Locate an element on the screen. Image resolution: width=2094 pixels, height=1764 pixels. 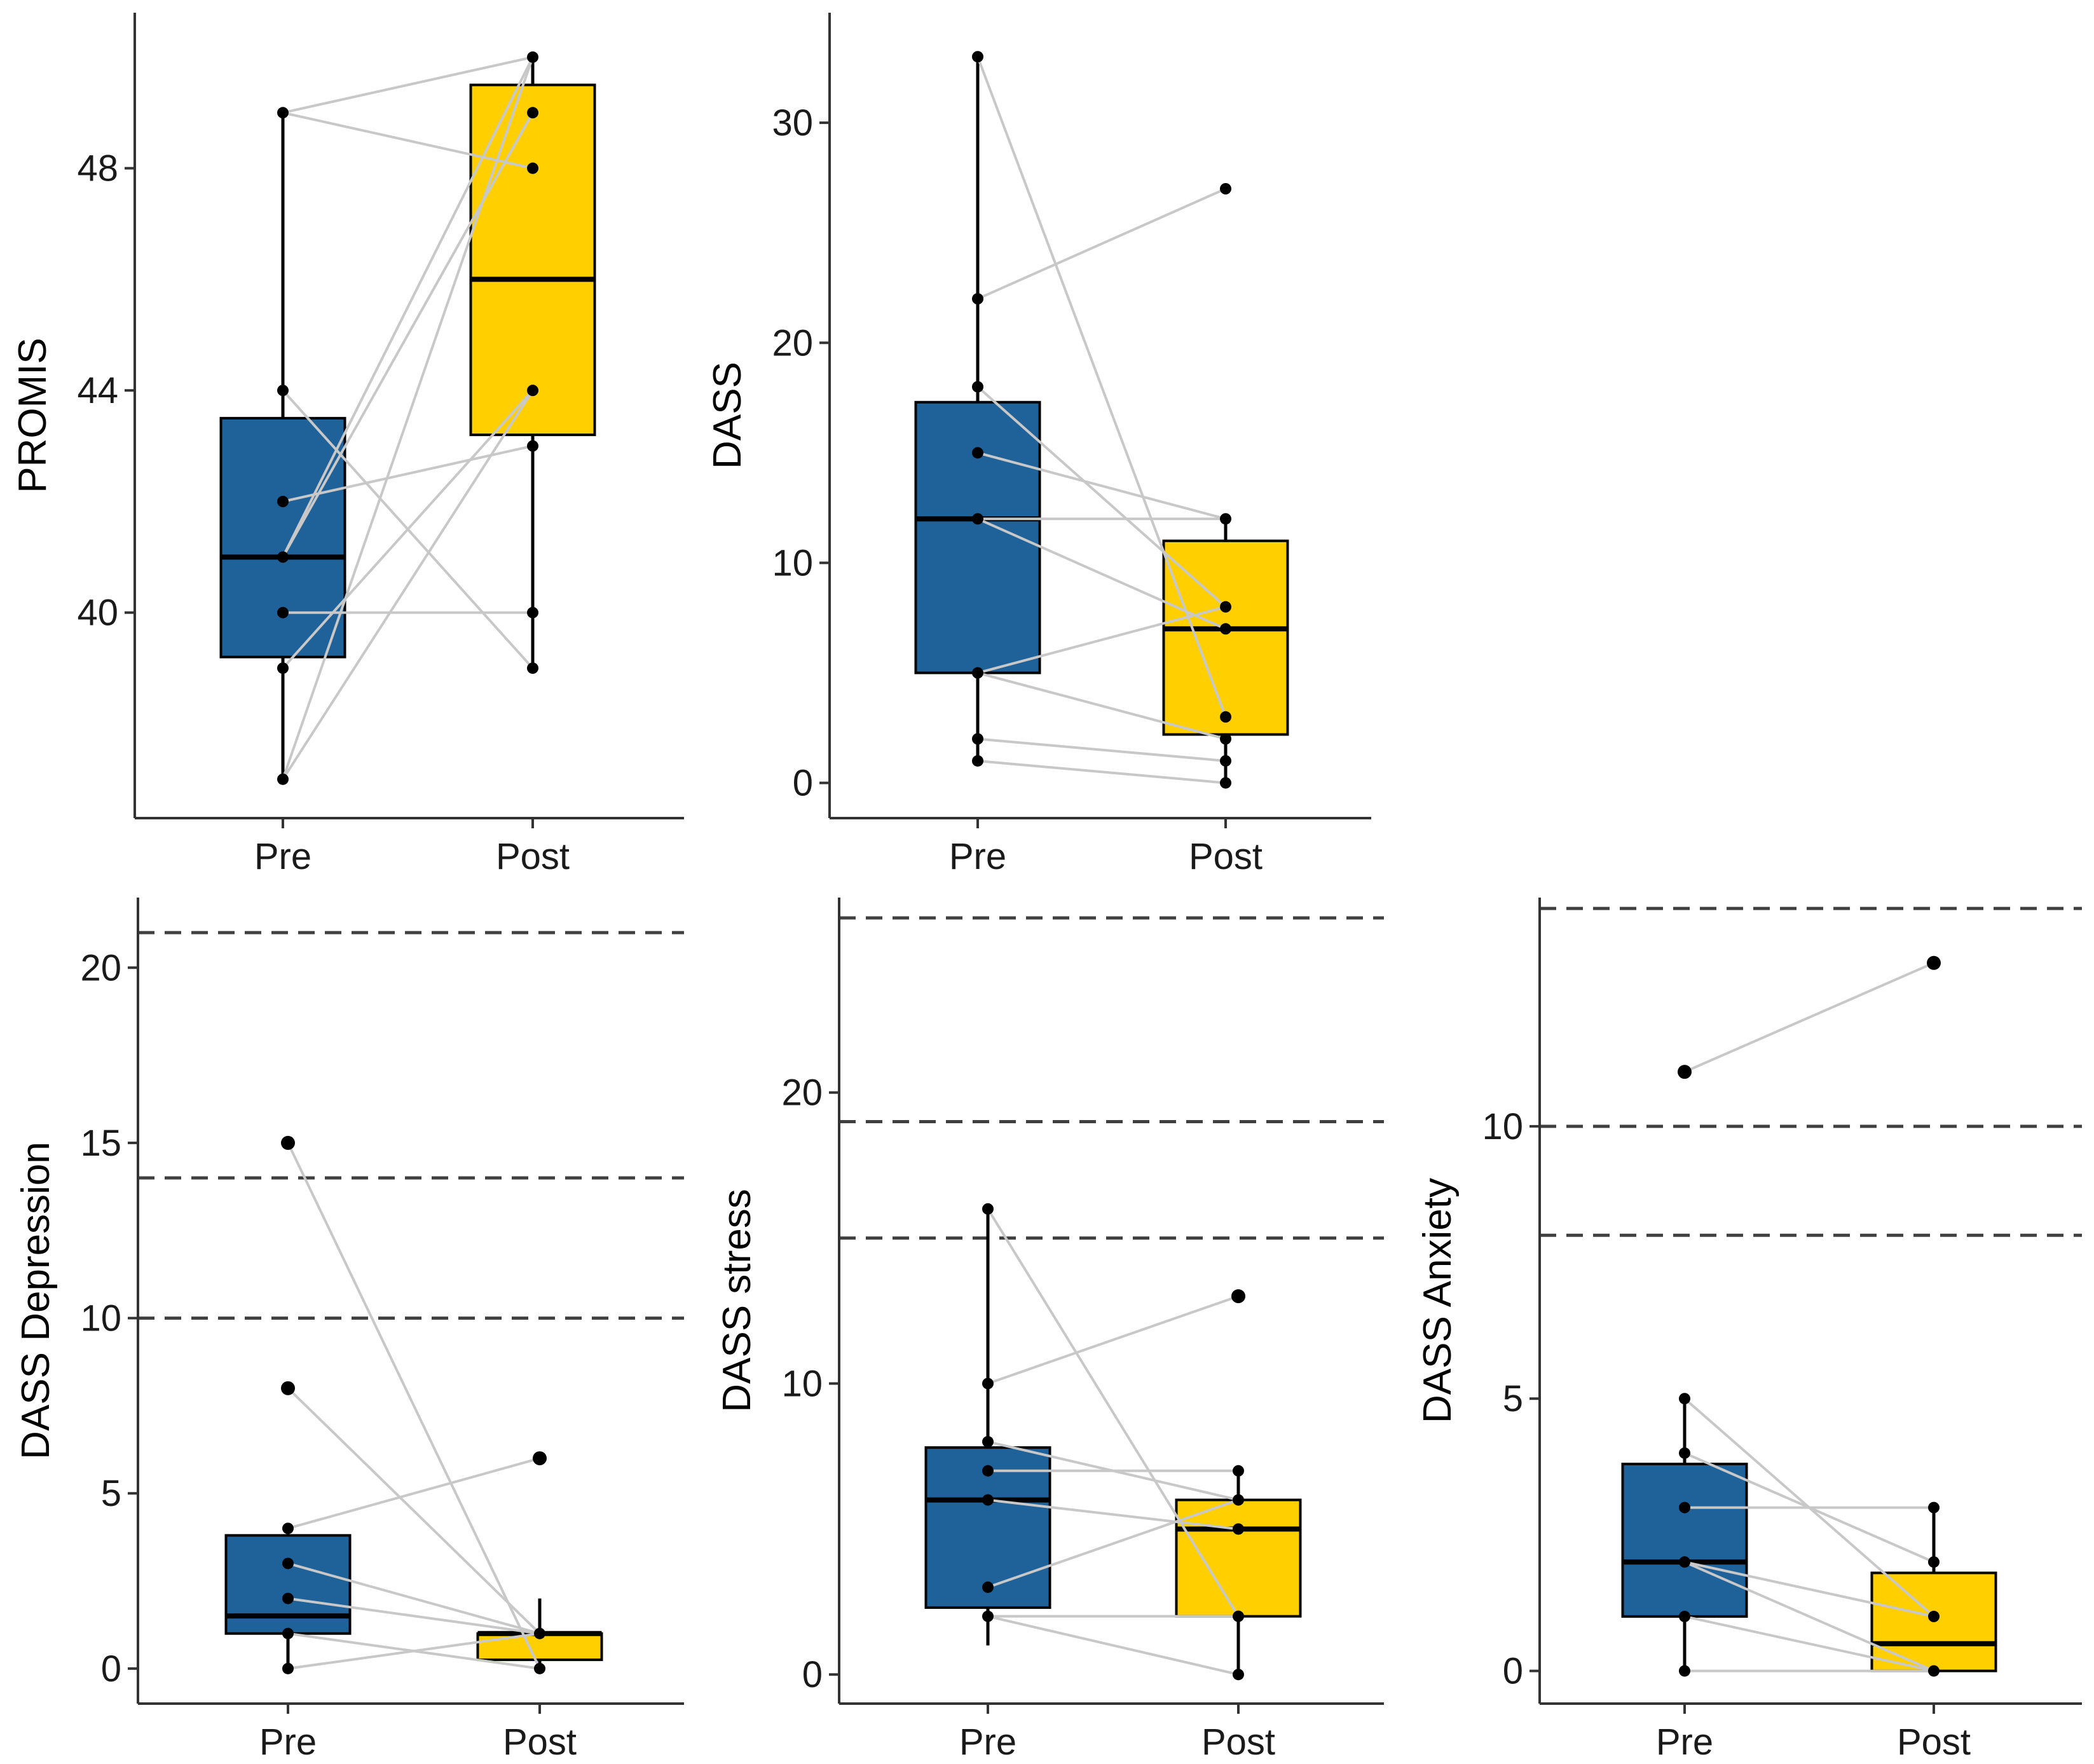
dass-y-axis-title: DASS is located at coordinates (727, 415).